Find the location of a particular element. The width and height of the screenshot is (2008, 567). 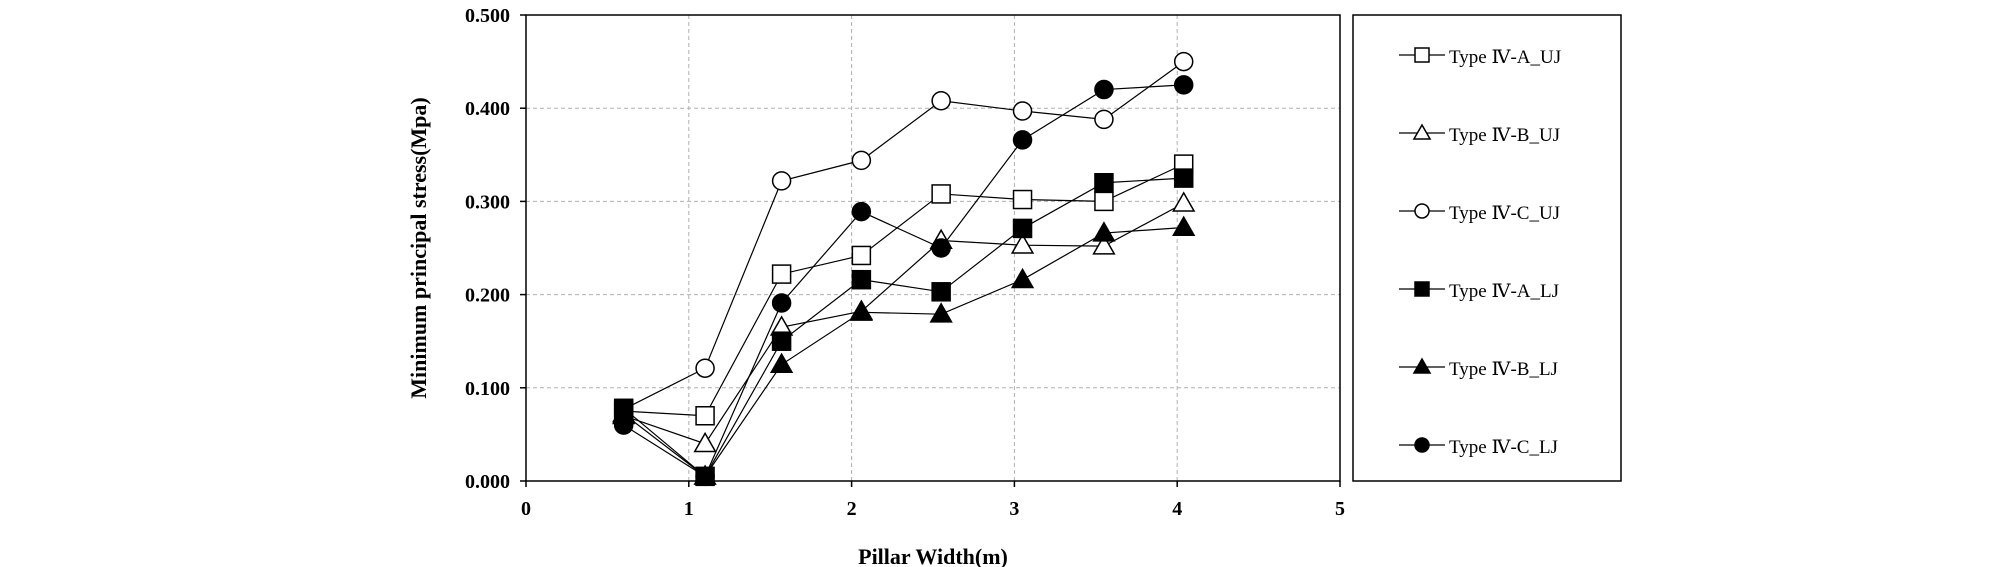

legend-item: Type Ⅳ-A_LJ is located at coordinates (1479, 291).